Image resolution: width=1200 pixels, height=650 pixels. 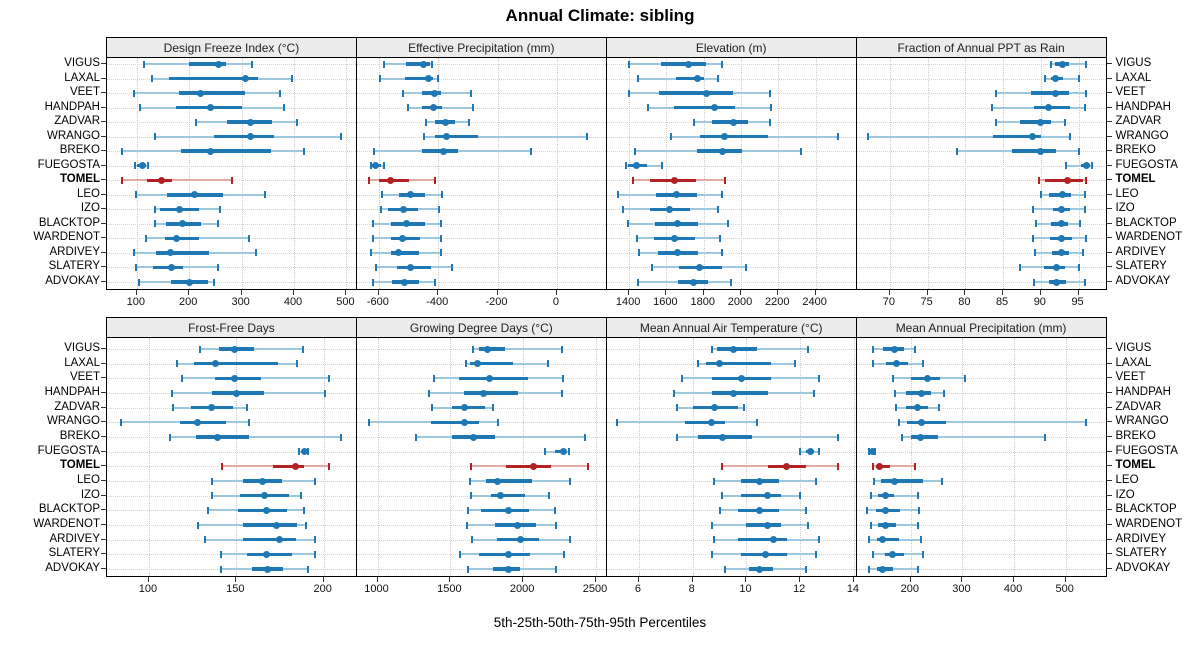 I want to click on site-label-left: WARDENOT, so click(x=66, y=524).